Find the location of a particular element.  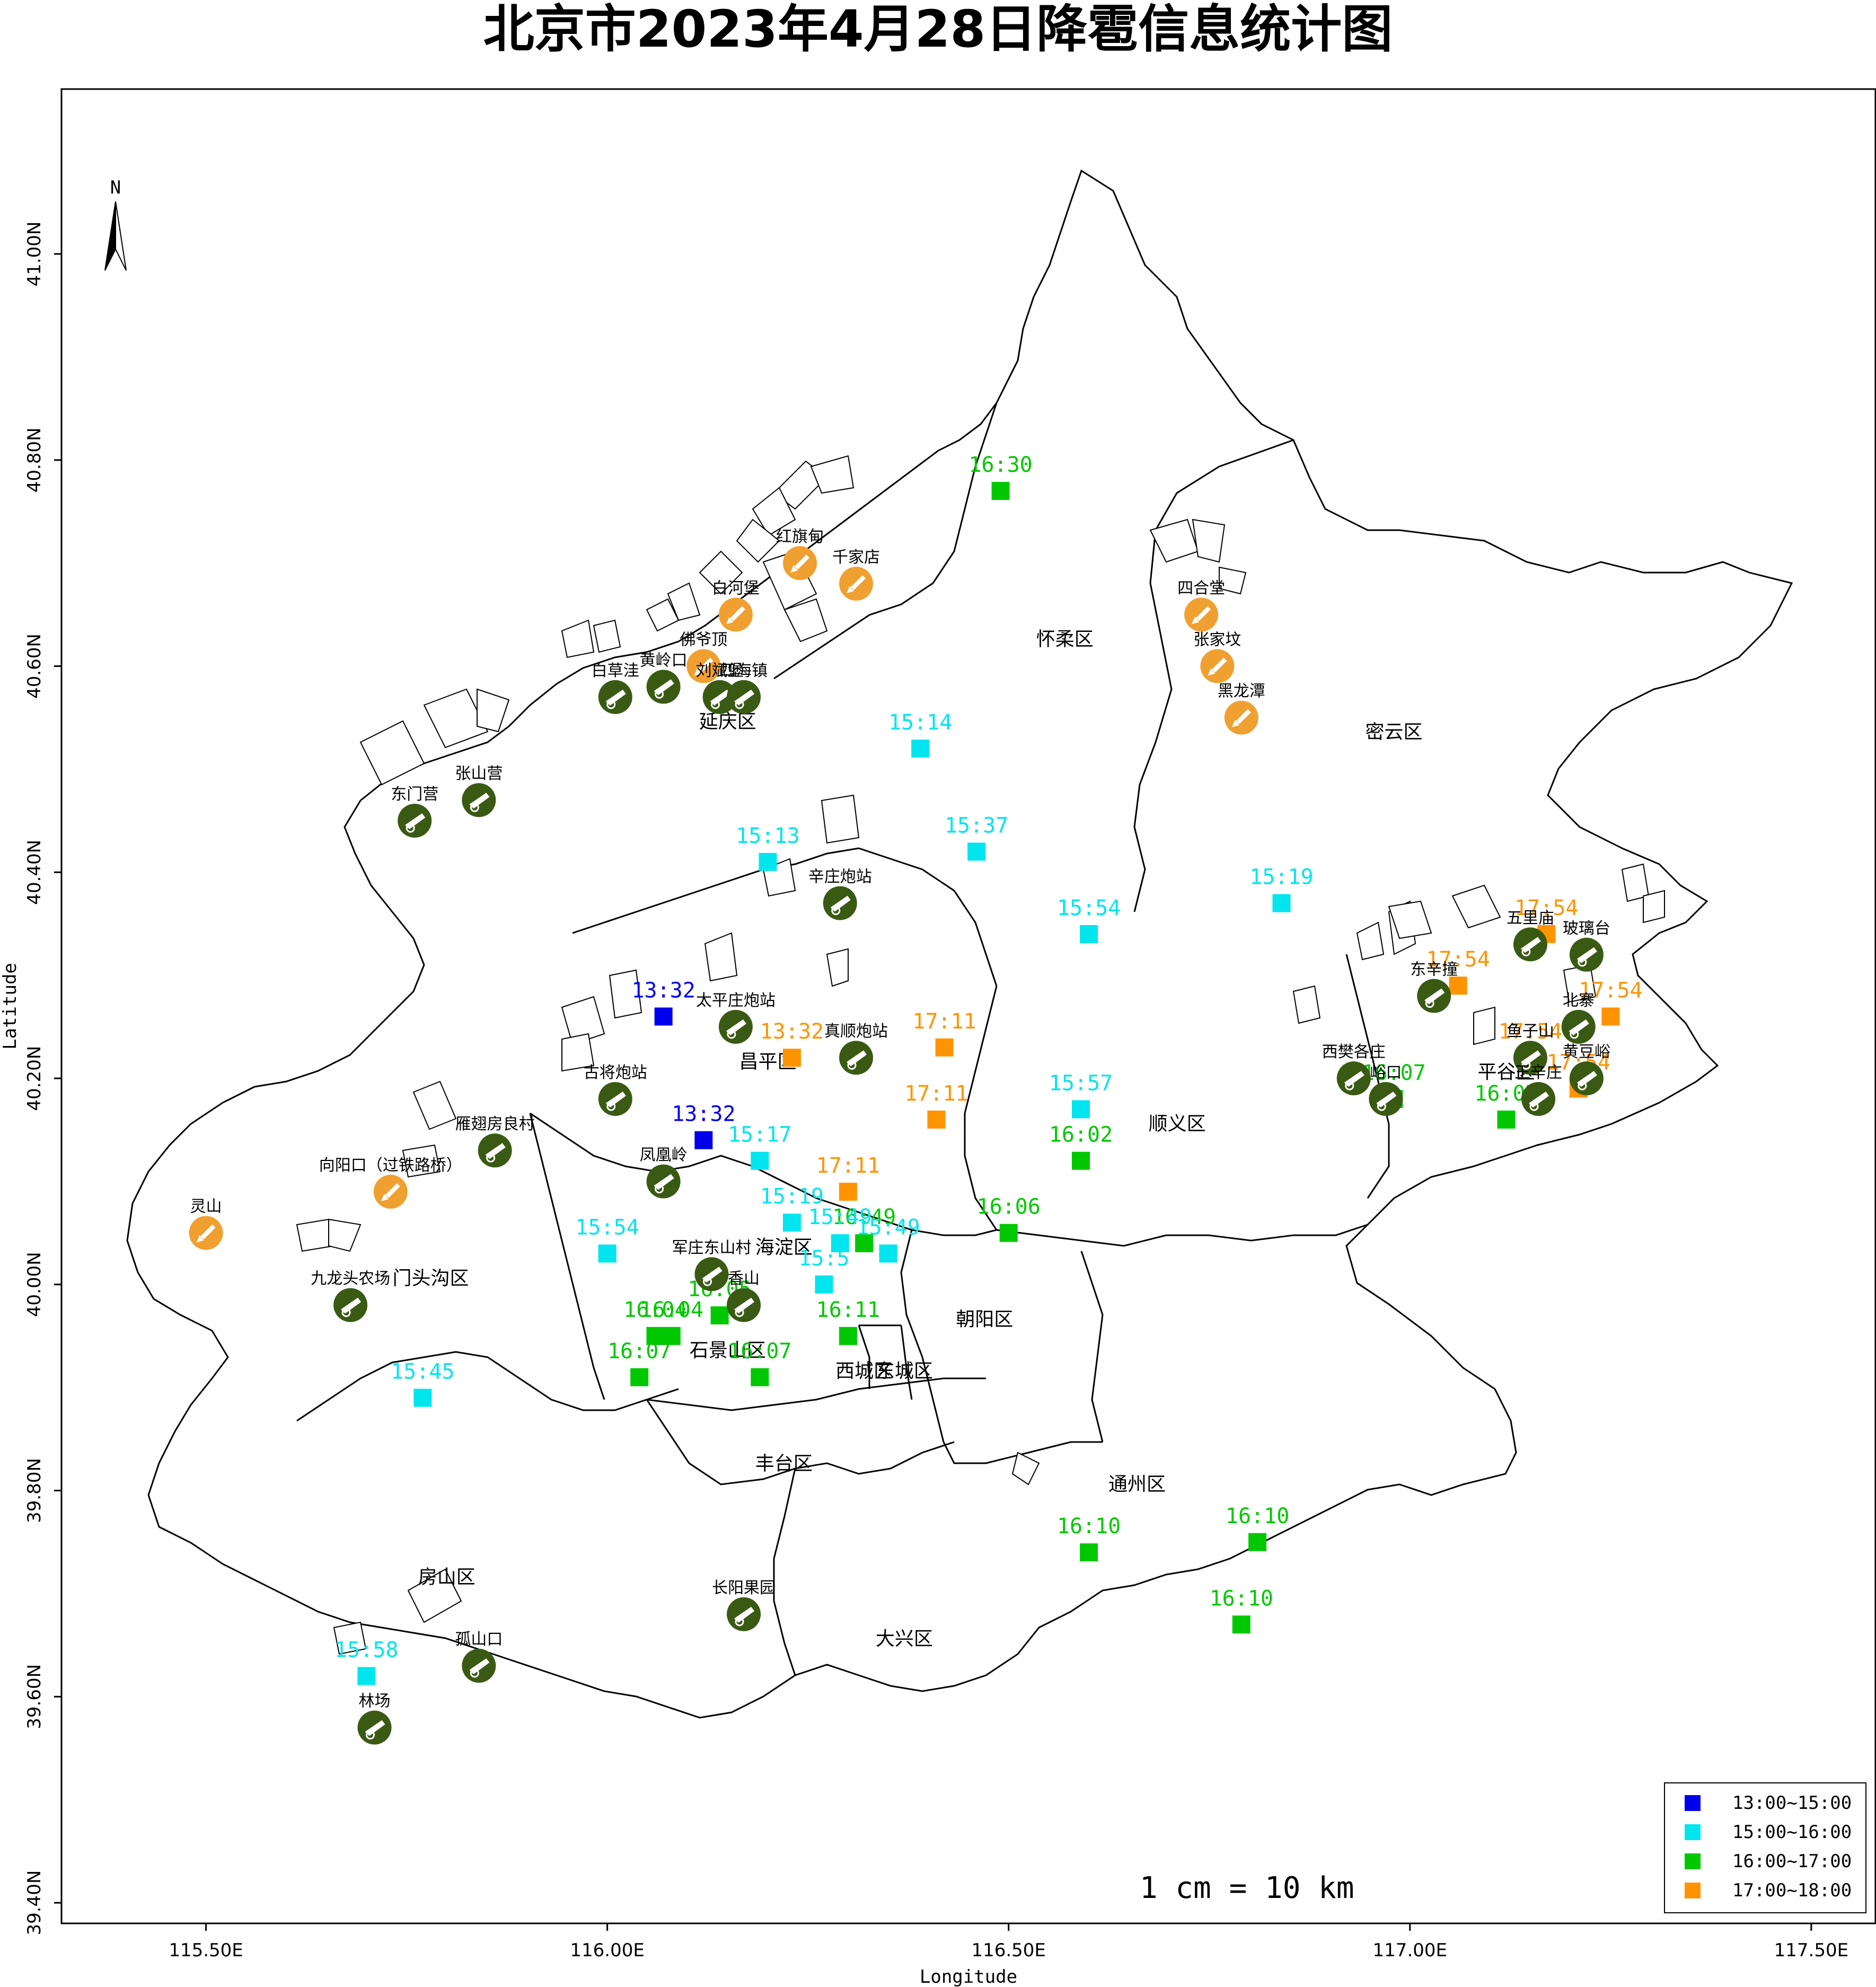

north-arrow-shape is located at coordinates (110, 236).